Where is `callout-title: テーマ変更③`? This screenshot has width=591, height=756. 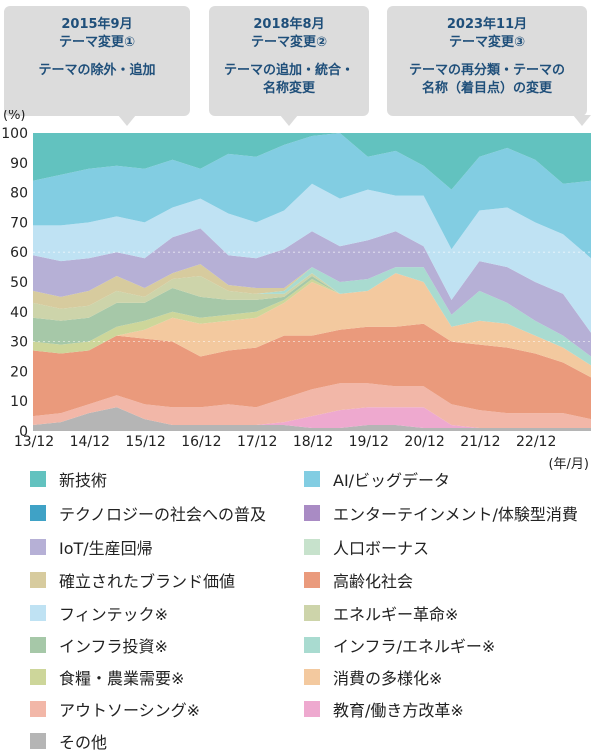
callout-title: テーマ変更③ is located at coordinates (486, 42).